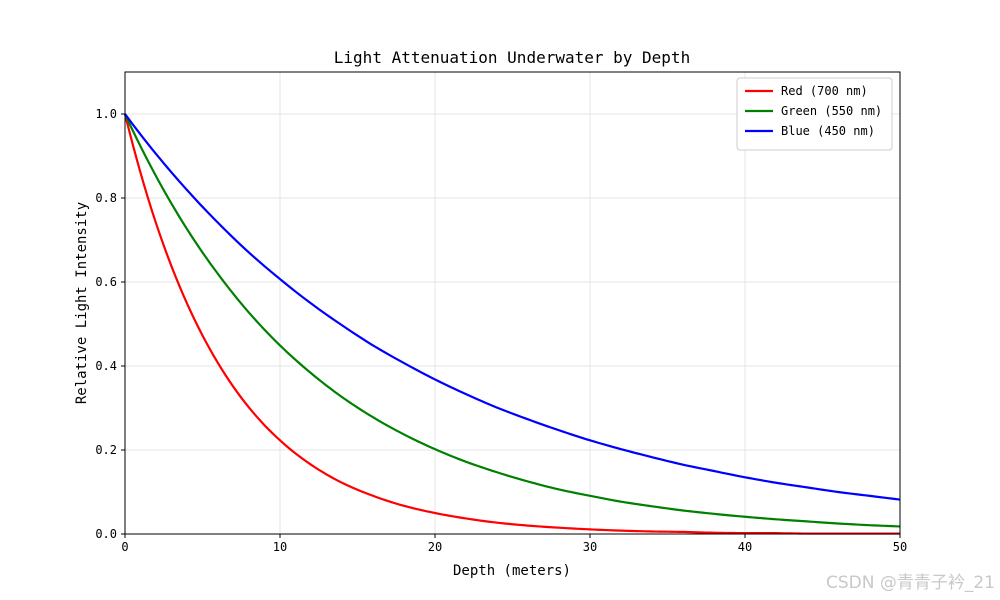 The image size is (1000, 600). Describe the element at coordinates (106, 282) in the screenshot. I see `y-tick-label: 0.6` at that location.